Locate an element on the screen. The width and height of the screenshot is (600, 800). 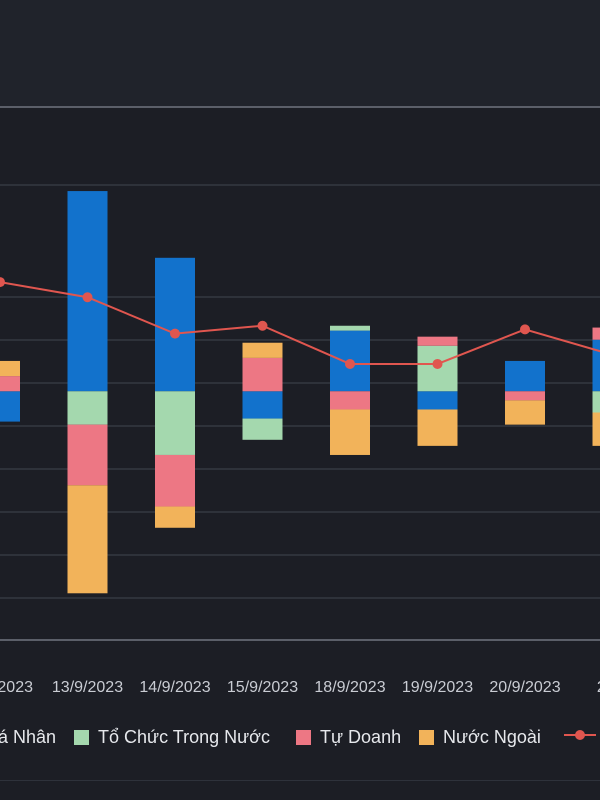
x-tick-label: 19/9/2023 is located at coordinates (437, 687).